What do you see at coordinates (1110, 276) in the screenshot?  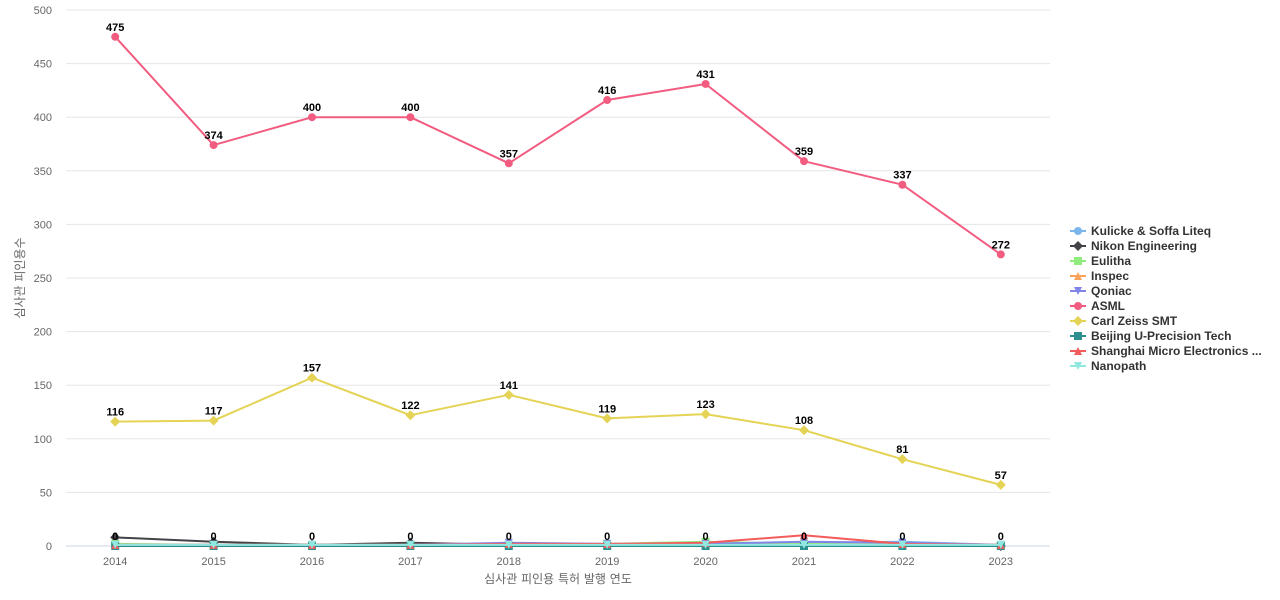 I see `legend-label: Inspec` at bounding box center [1110, 276].